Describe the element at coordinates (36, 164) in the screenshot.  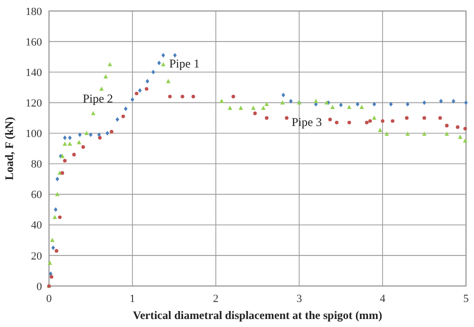
I see `y-tick-label: 80` at that location.